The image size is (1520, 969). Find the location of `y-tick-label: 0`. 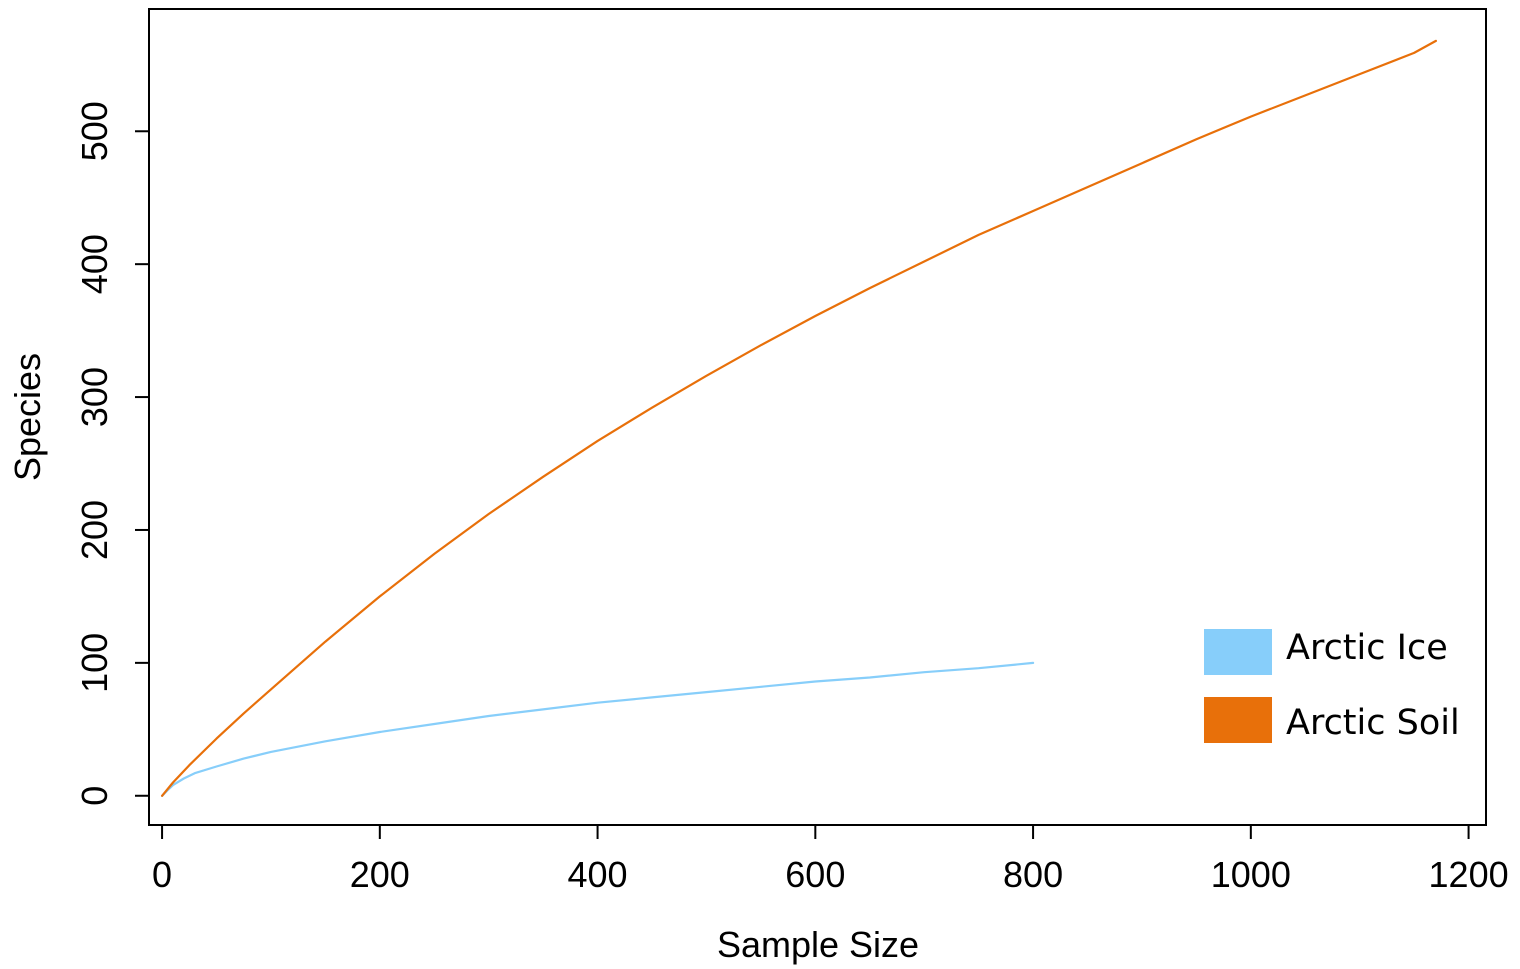

y-tick-label: 0 is located at coordinates (94, 796).